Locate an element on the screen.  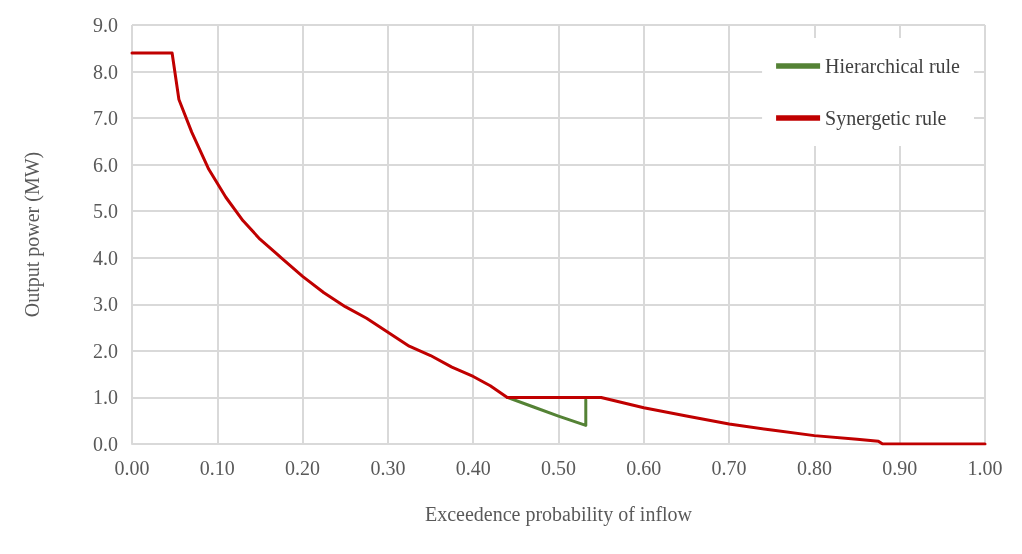
x-tick-label: 0.60 is located at coordinates (644, 468).